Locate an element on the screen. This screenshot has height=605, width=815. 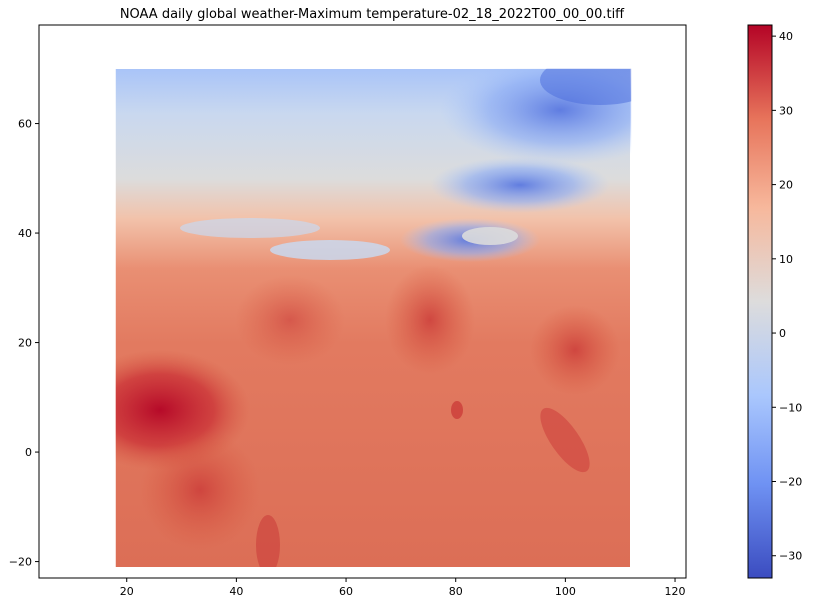
y-tick-label: 40 is located at coordinates (25, 233).